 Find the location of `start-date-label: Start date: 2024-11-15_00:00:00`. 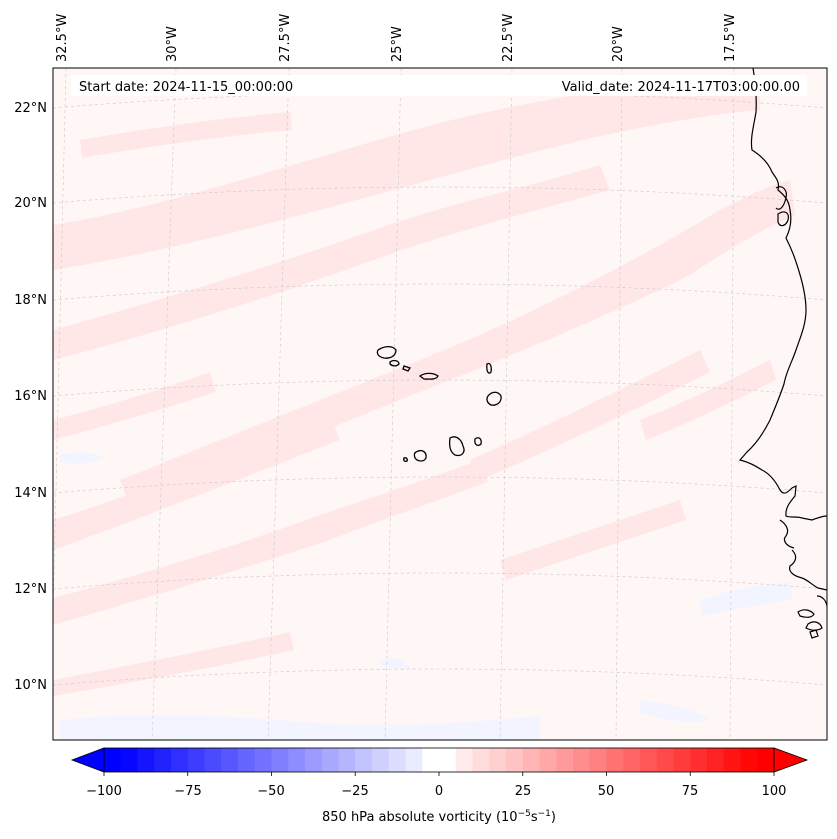

start-date-label: Start date: 2024-11-15_00:00:00 is located at coordinates (186, 87).